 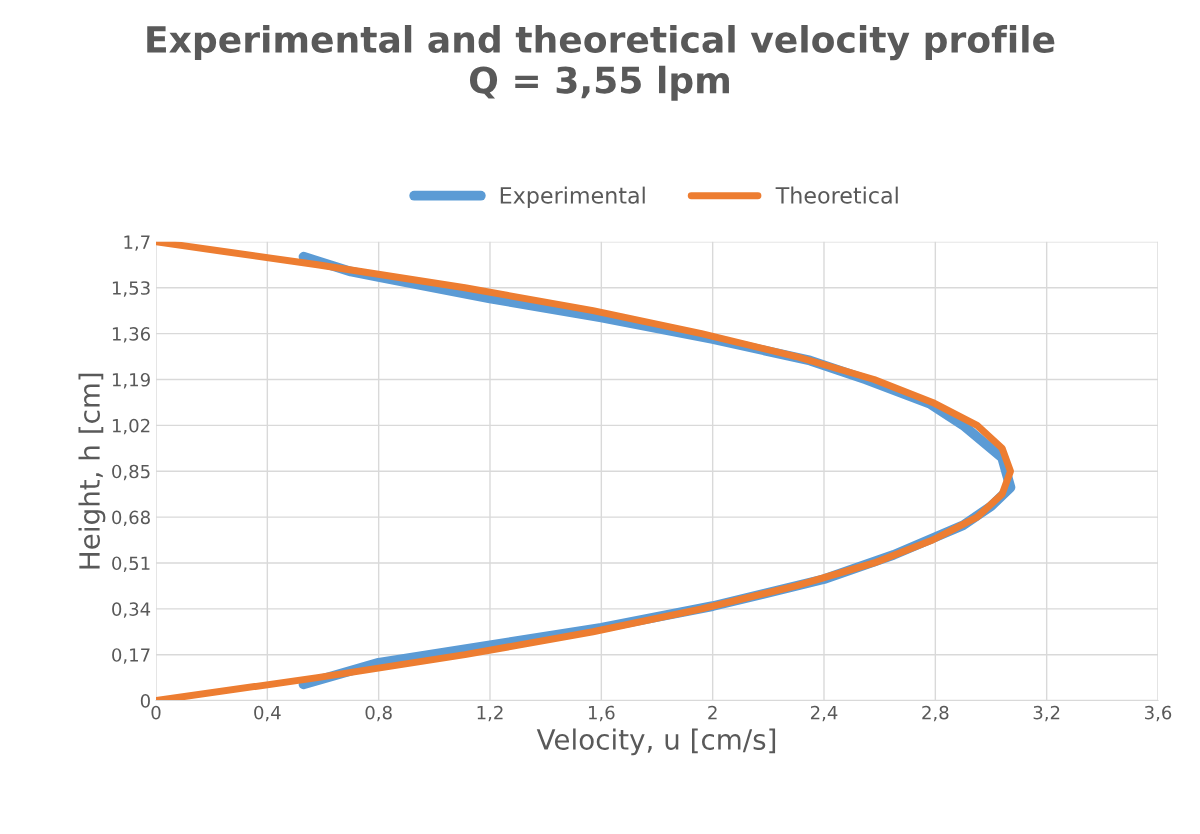 What do you see at coordinates (131, 518) in the screenshot?
I see `y-tick-label: 0,68` at bounding box center [131, 518].